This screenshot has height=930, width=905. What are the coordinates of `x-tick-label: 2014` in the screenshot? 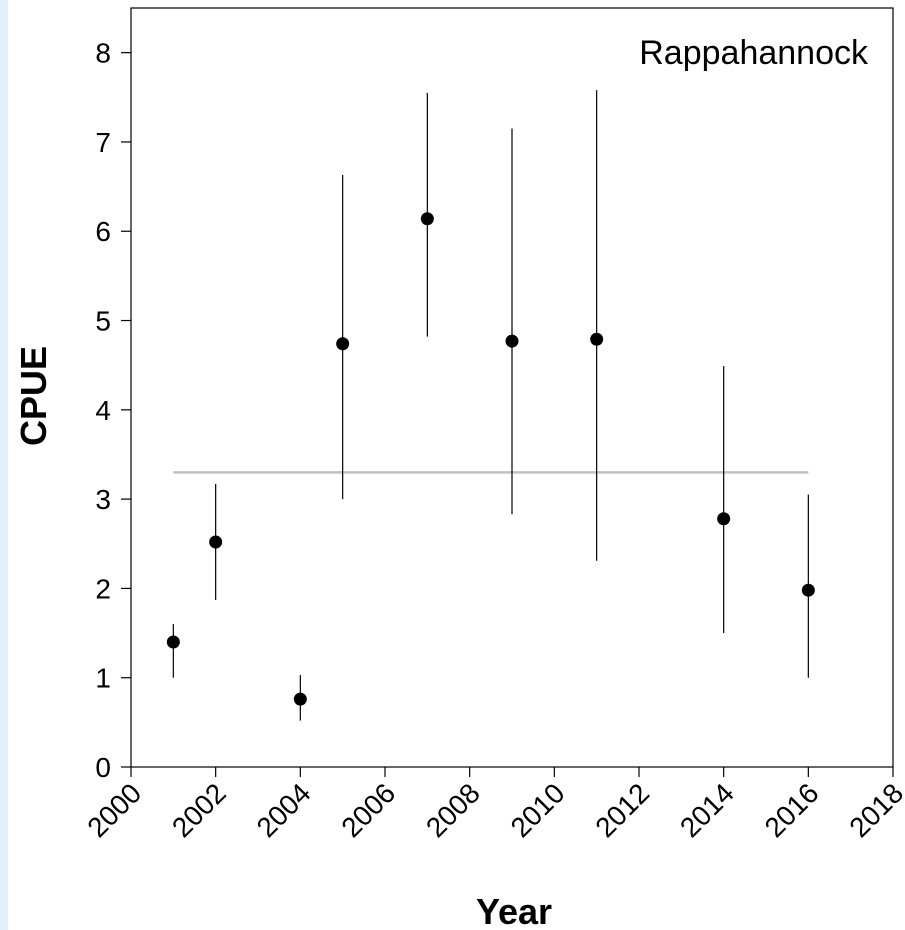 It's located at (707, 810).